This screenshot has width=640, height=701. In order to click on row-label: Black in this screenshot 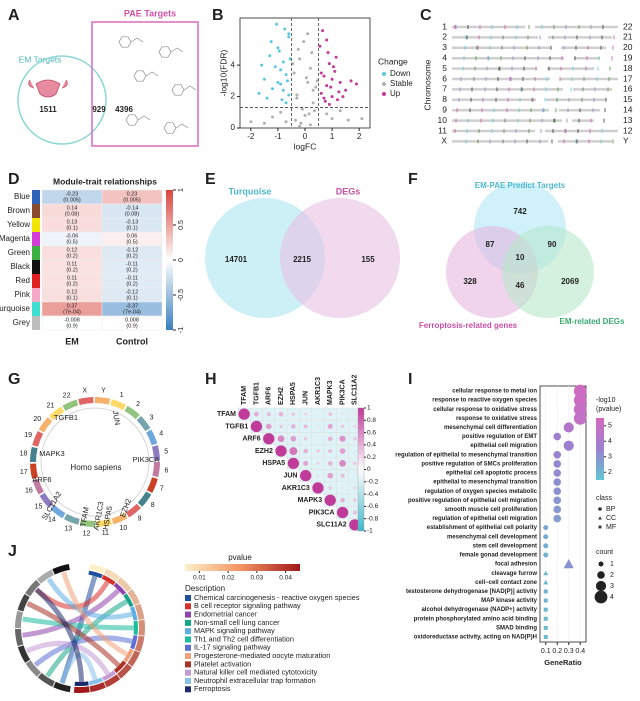, I will do `click(20, 266)`.